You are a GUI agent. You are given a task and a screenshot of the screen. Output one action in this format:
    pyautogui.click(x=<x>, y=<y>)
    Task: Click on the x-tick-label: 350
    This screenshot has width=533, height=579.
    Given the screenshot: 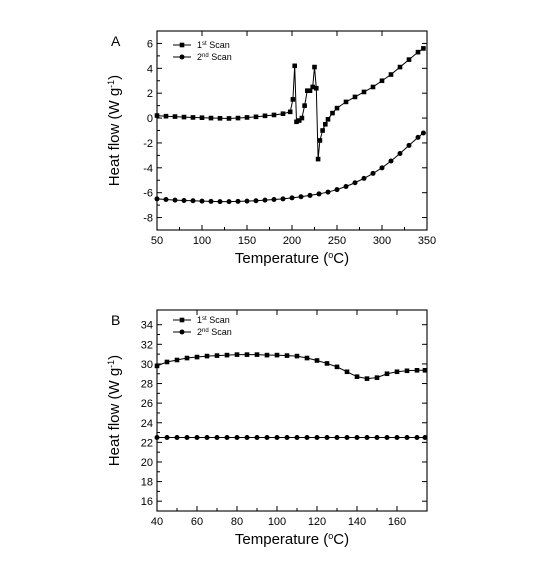 What is the action you would take?
    pyautogui.click(x=427, y=241)
    